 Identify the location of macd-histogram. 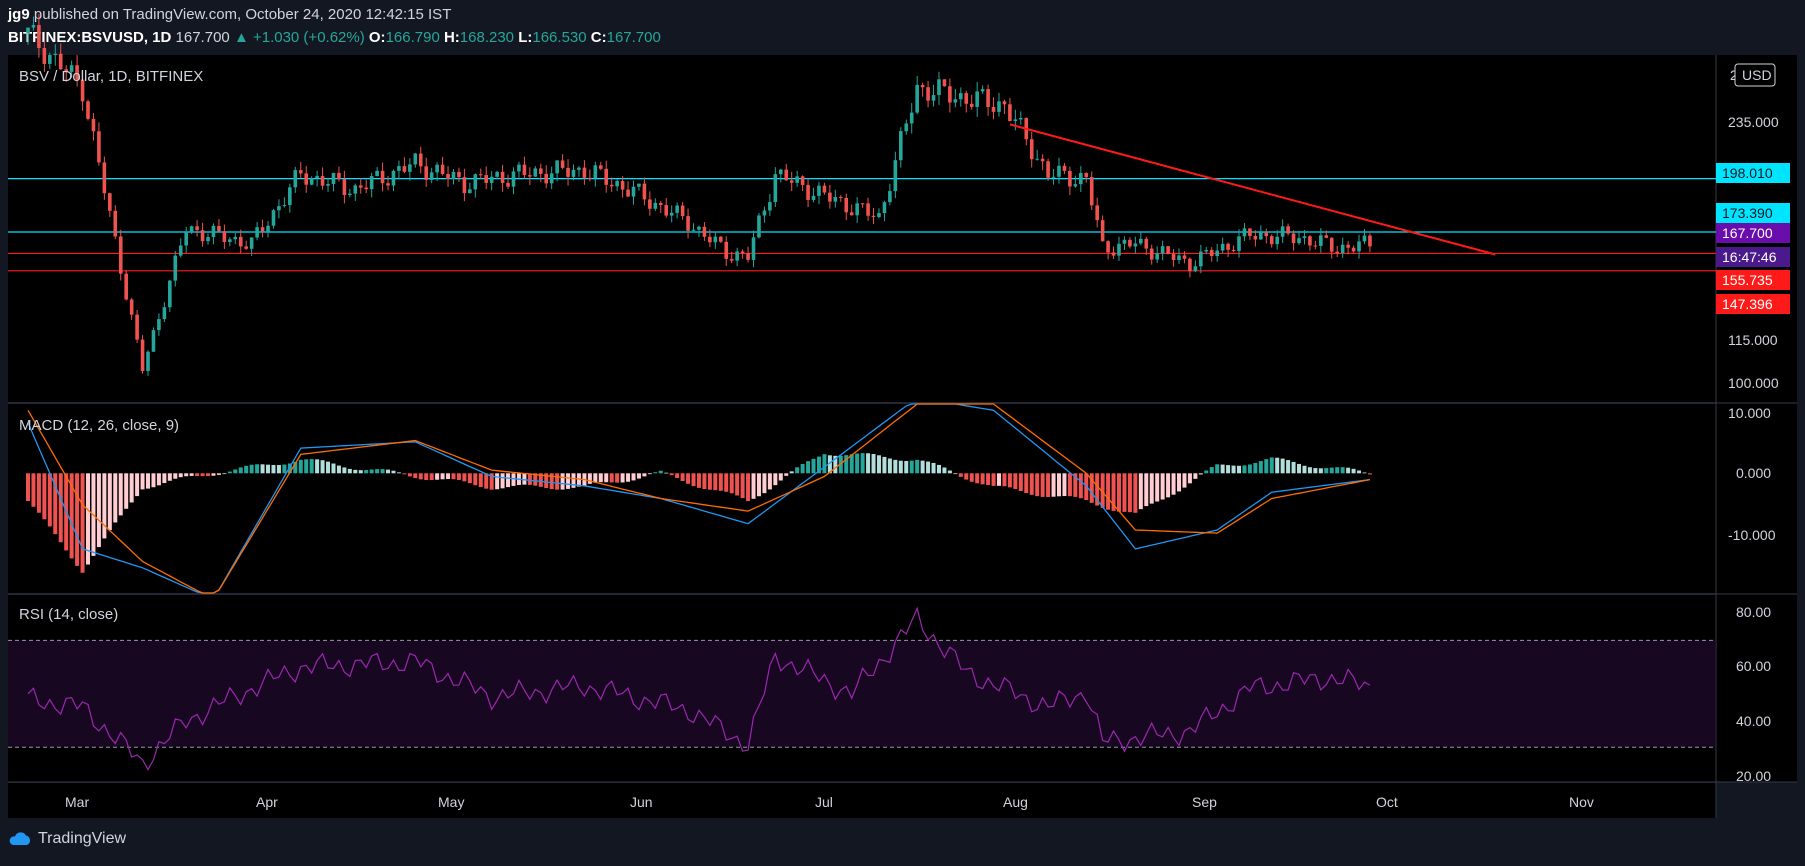
(699, 513).